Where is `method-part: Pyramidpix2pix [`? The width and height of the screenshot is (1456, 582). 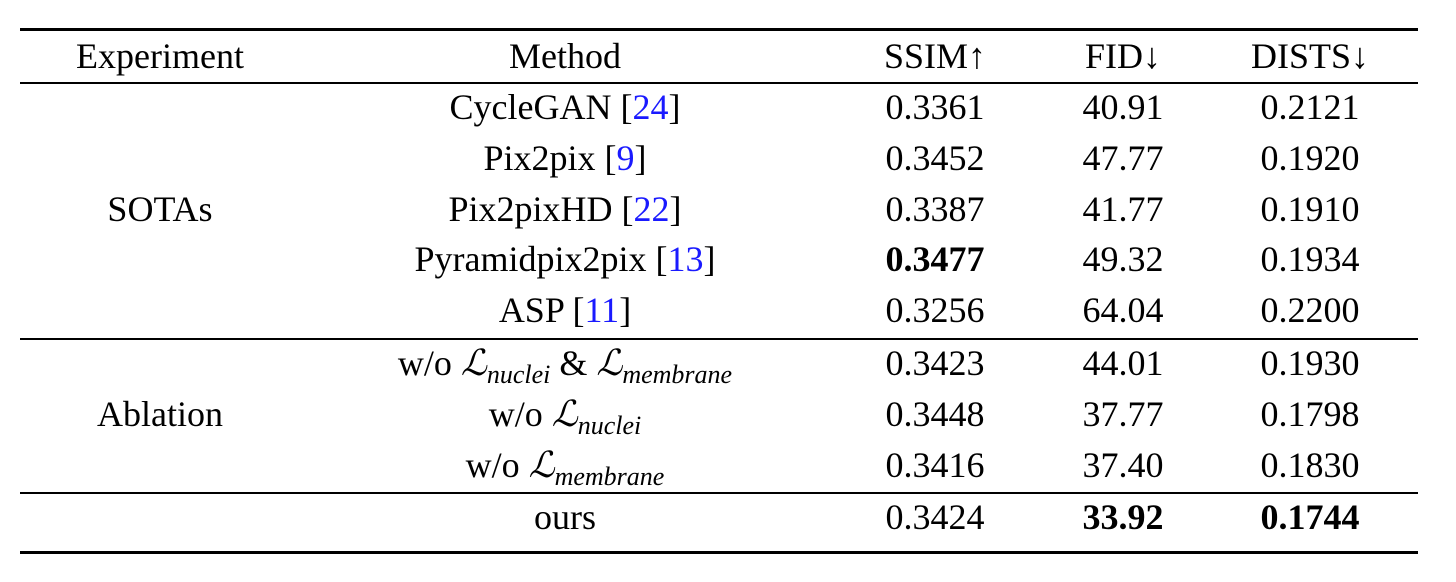 method-part: Pyramidpix2pix [ is located at coordinates (541, 259).